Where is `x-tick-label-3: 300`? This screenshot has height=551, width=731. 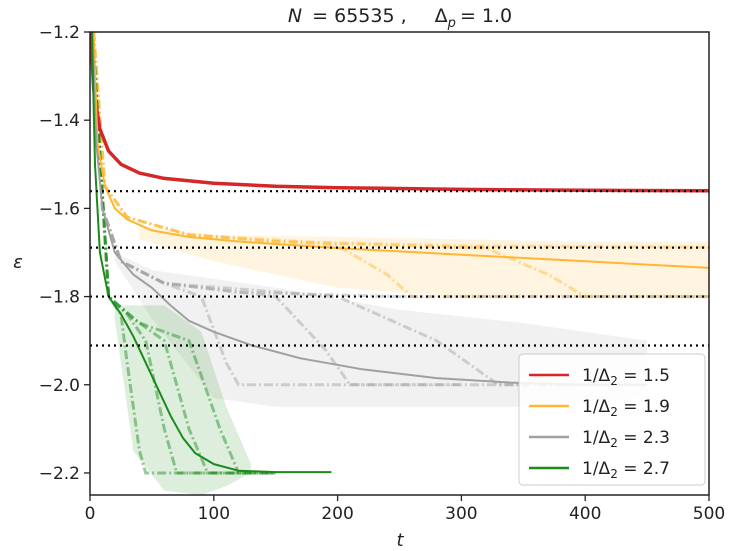 x-tick-label-3: 300 is located at coordinates (461, 514).